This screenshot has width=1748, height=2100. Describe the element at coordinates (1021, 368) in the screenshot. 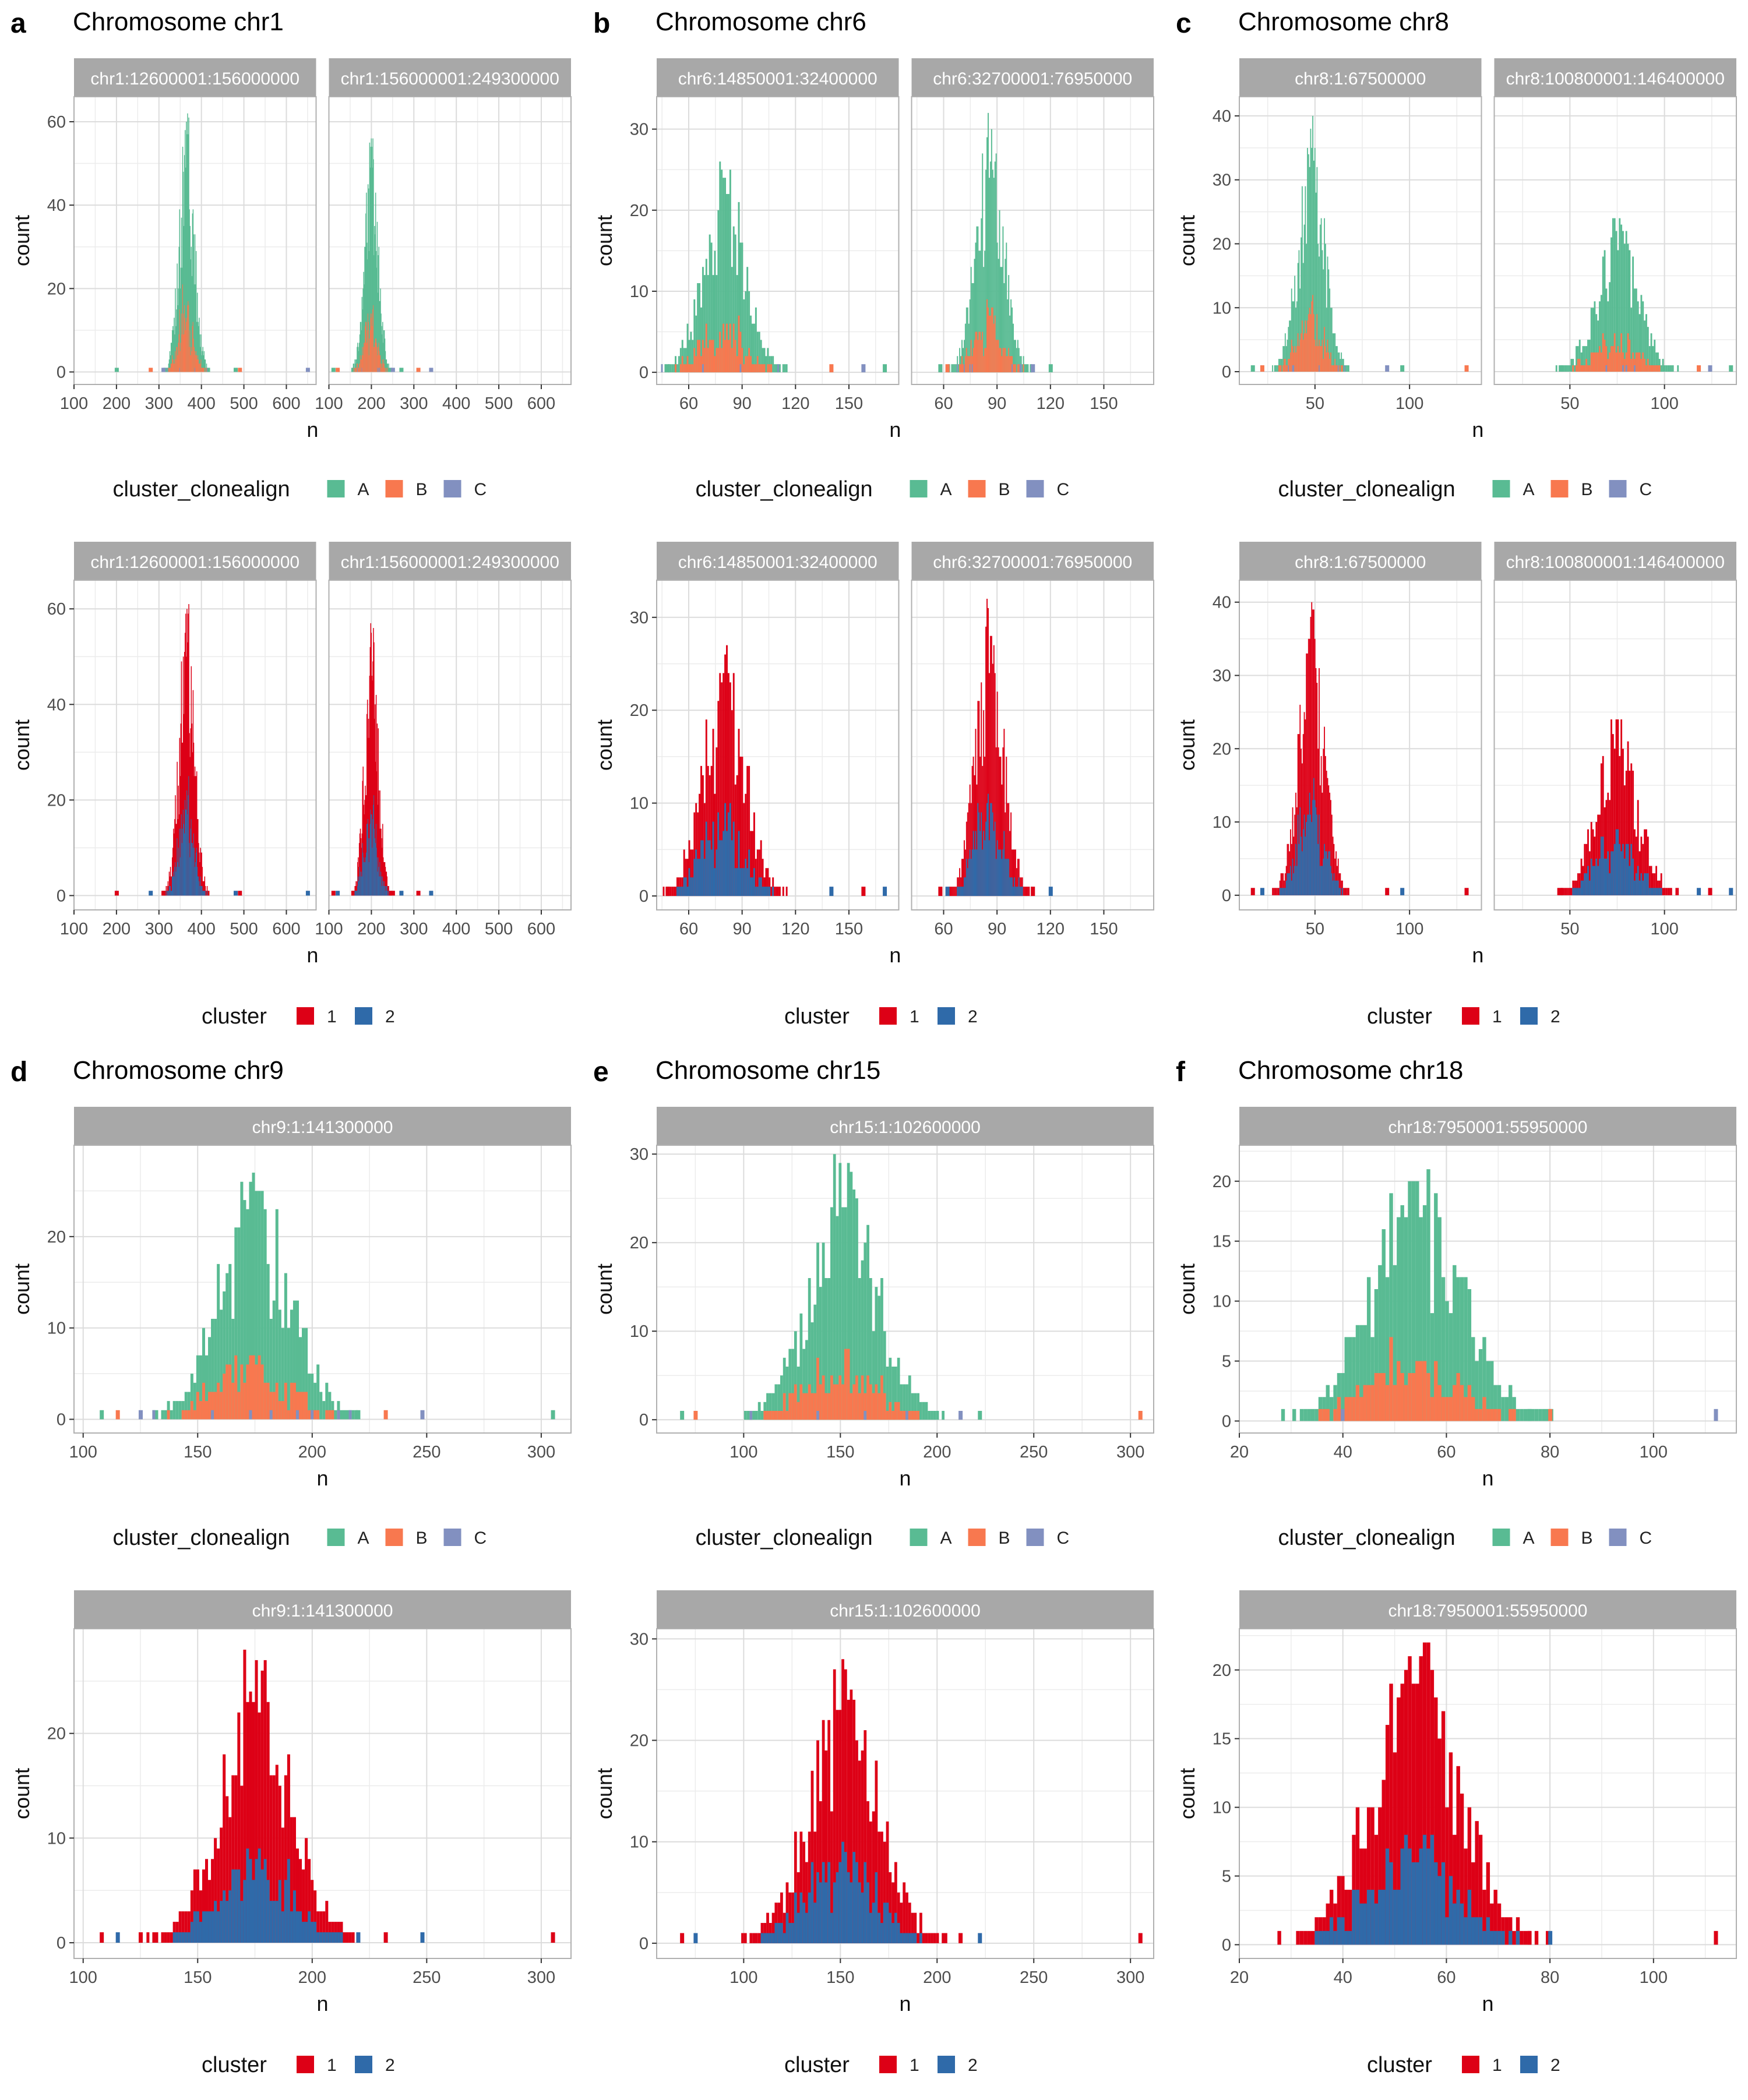

I see `bar-C` at that location.